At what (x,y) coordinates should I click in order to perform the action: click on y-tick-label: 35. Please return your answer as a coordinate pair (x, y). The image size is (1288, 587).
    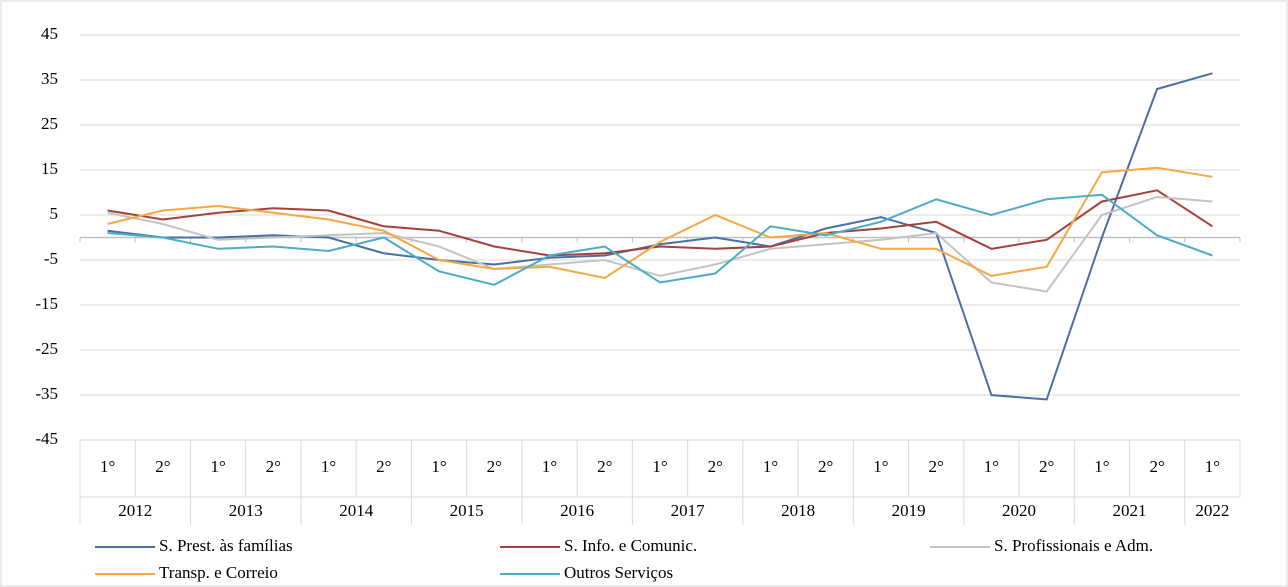
    Looking at the image, I should click on (49, 78).